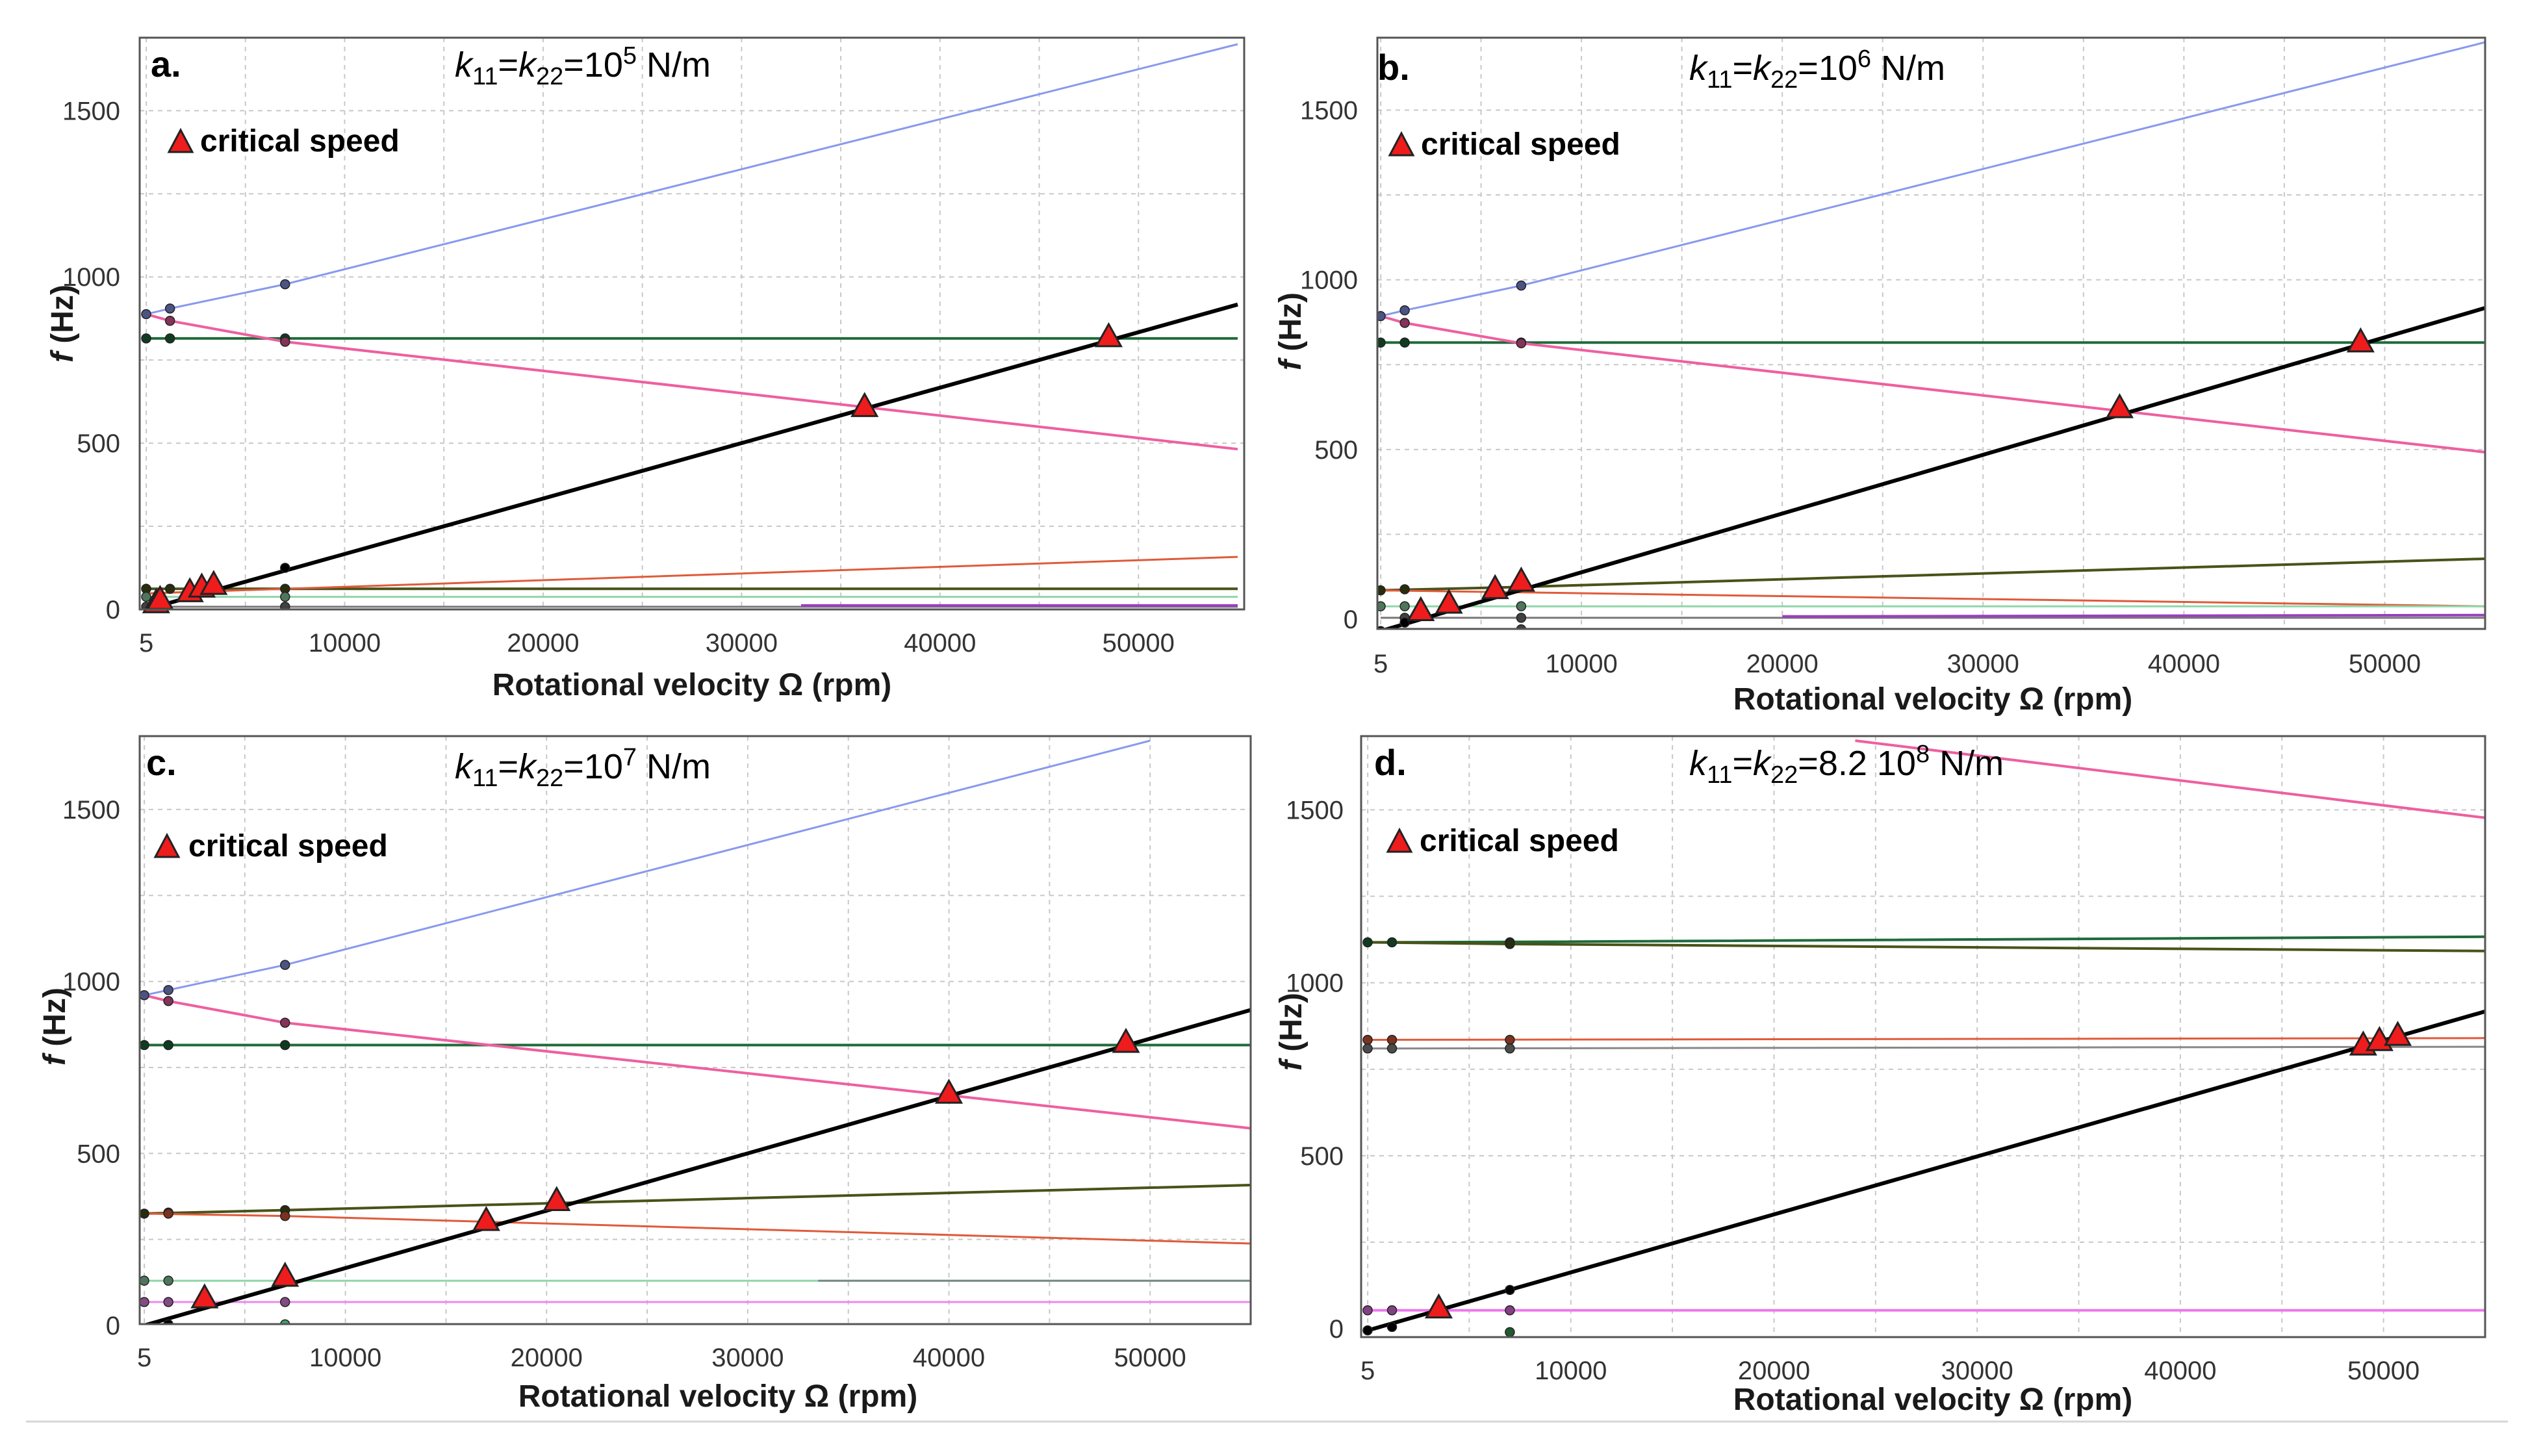 The width and height of the screenshot is (2528, 1456). Describe the element at coordinates (665, 1168) in the screenshot. I see `critical-speed-markers` at that location.